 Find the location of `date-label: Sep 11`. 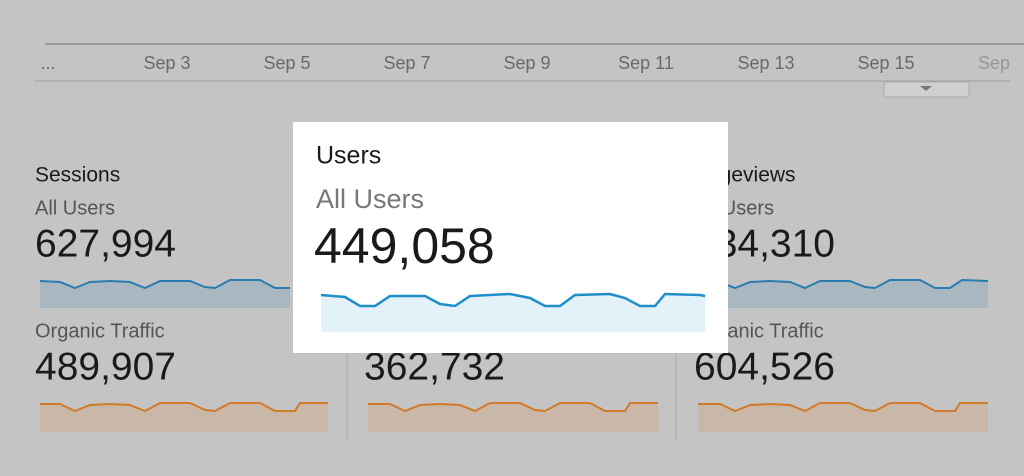

date-label: Sep 11 is located at coordinates (646, 63).